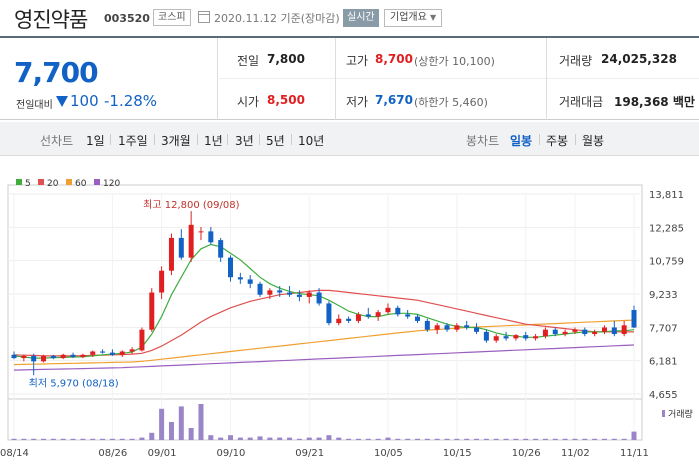 Image resolution: width=699 pixels, height=469 pixels. What do you see at coordinates (131, 101) in the screenshot?
I see `change-percent: -1.28%` at bounding box center [131, 101].